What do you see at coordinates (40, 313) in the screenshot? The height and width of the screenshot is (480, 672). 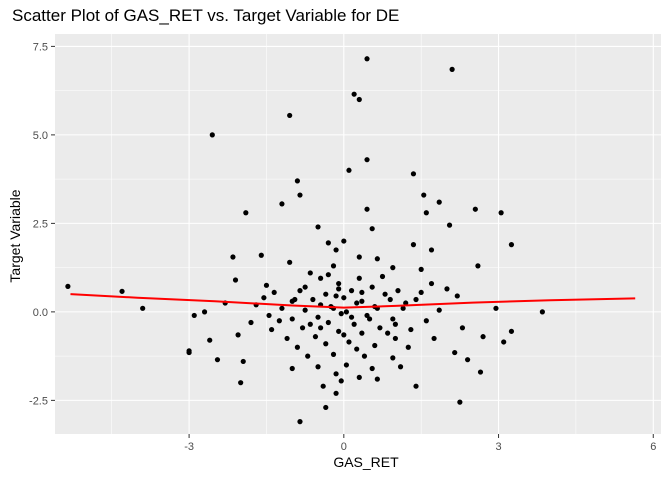 I see `y-tick-label: 0.0` at bounding box center [40, 313].